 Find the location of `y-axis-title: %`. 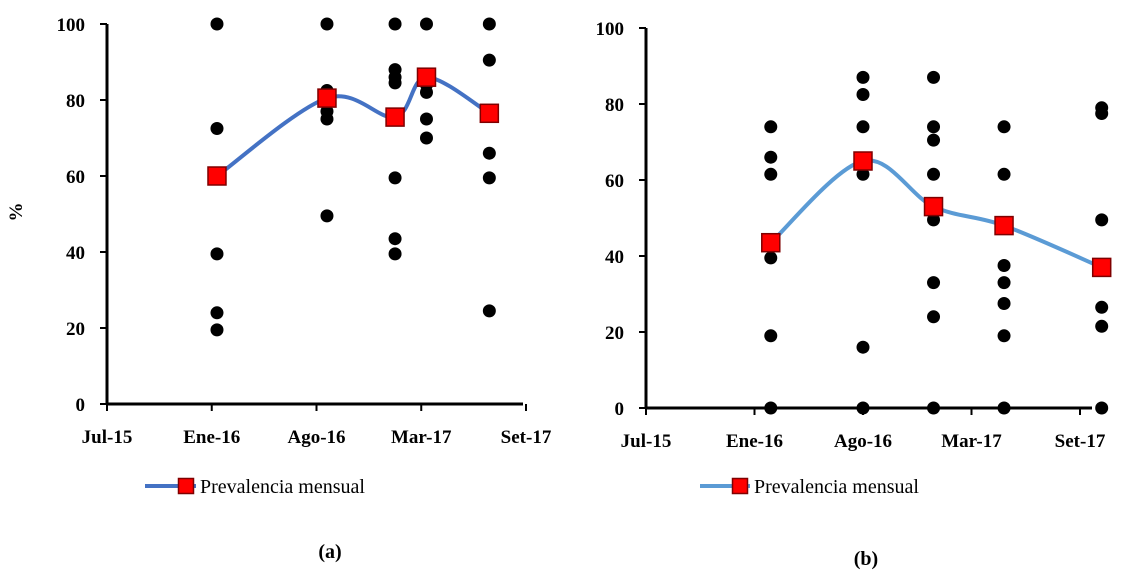

y-axis-title: % is located at coordinates (16, 212).